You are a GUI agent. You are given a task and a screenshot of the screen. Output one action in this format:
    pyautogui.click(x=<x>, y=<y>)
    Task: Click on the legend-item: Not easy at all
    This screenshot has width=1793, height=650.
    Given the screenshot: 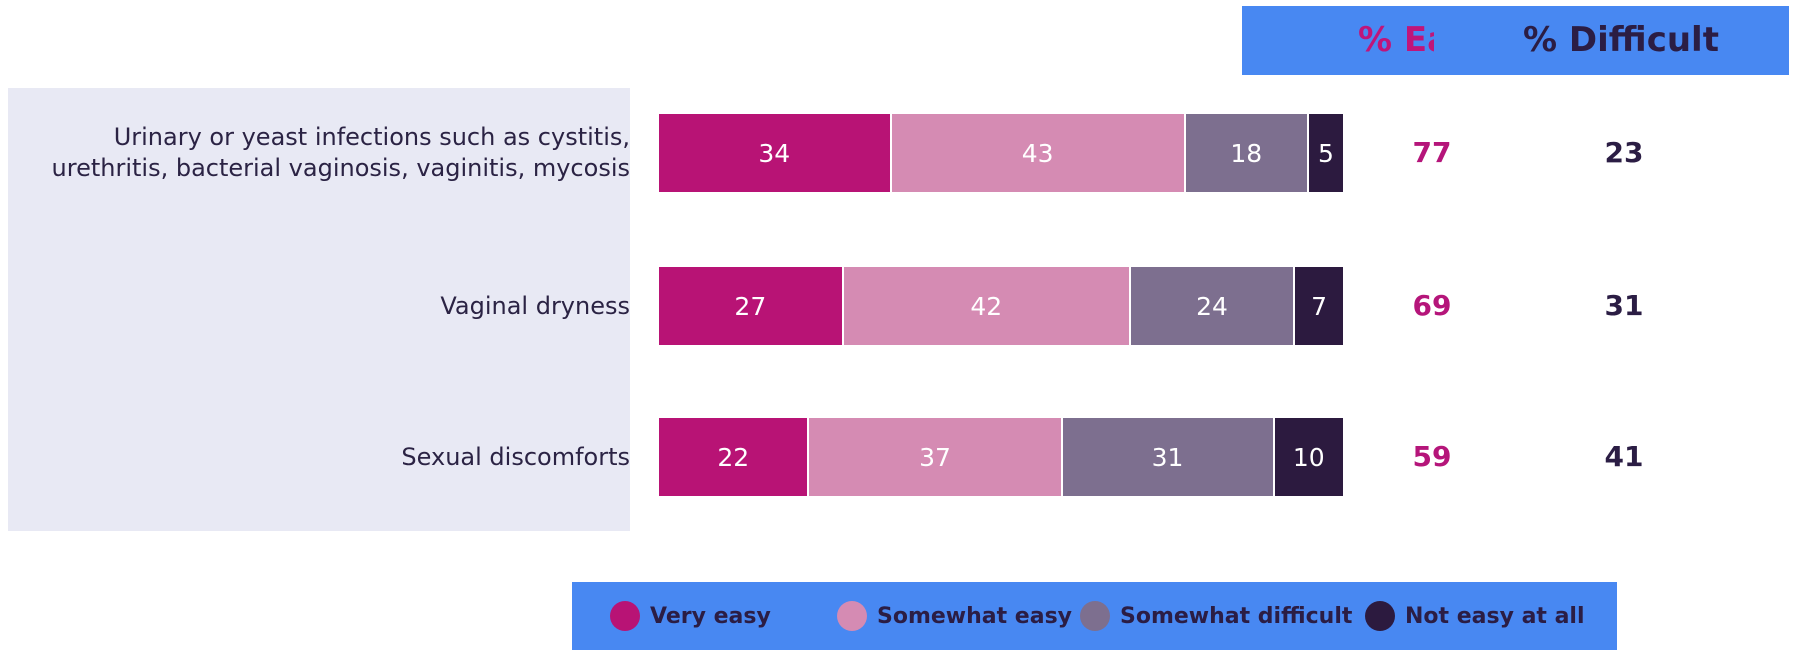 What is the action you would take?
    pyautogui.click(x=1475, y=616)
    